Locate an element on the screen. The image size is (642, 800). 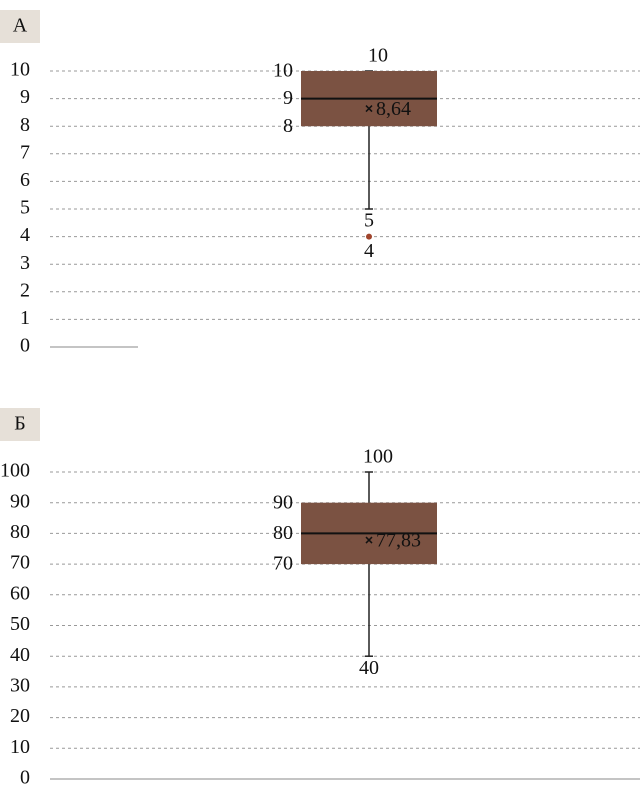
outlier-label: 4 is located at coordinates (369, 251).